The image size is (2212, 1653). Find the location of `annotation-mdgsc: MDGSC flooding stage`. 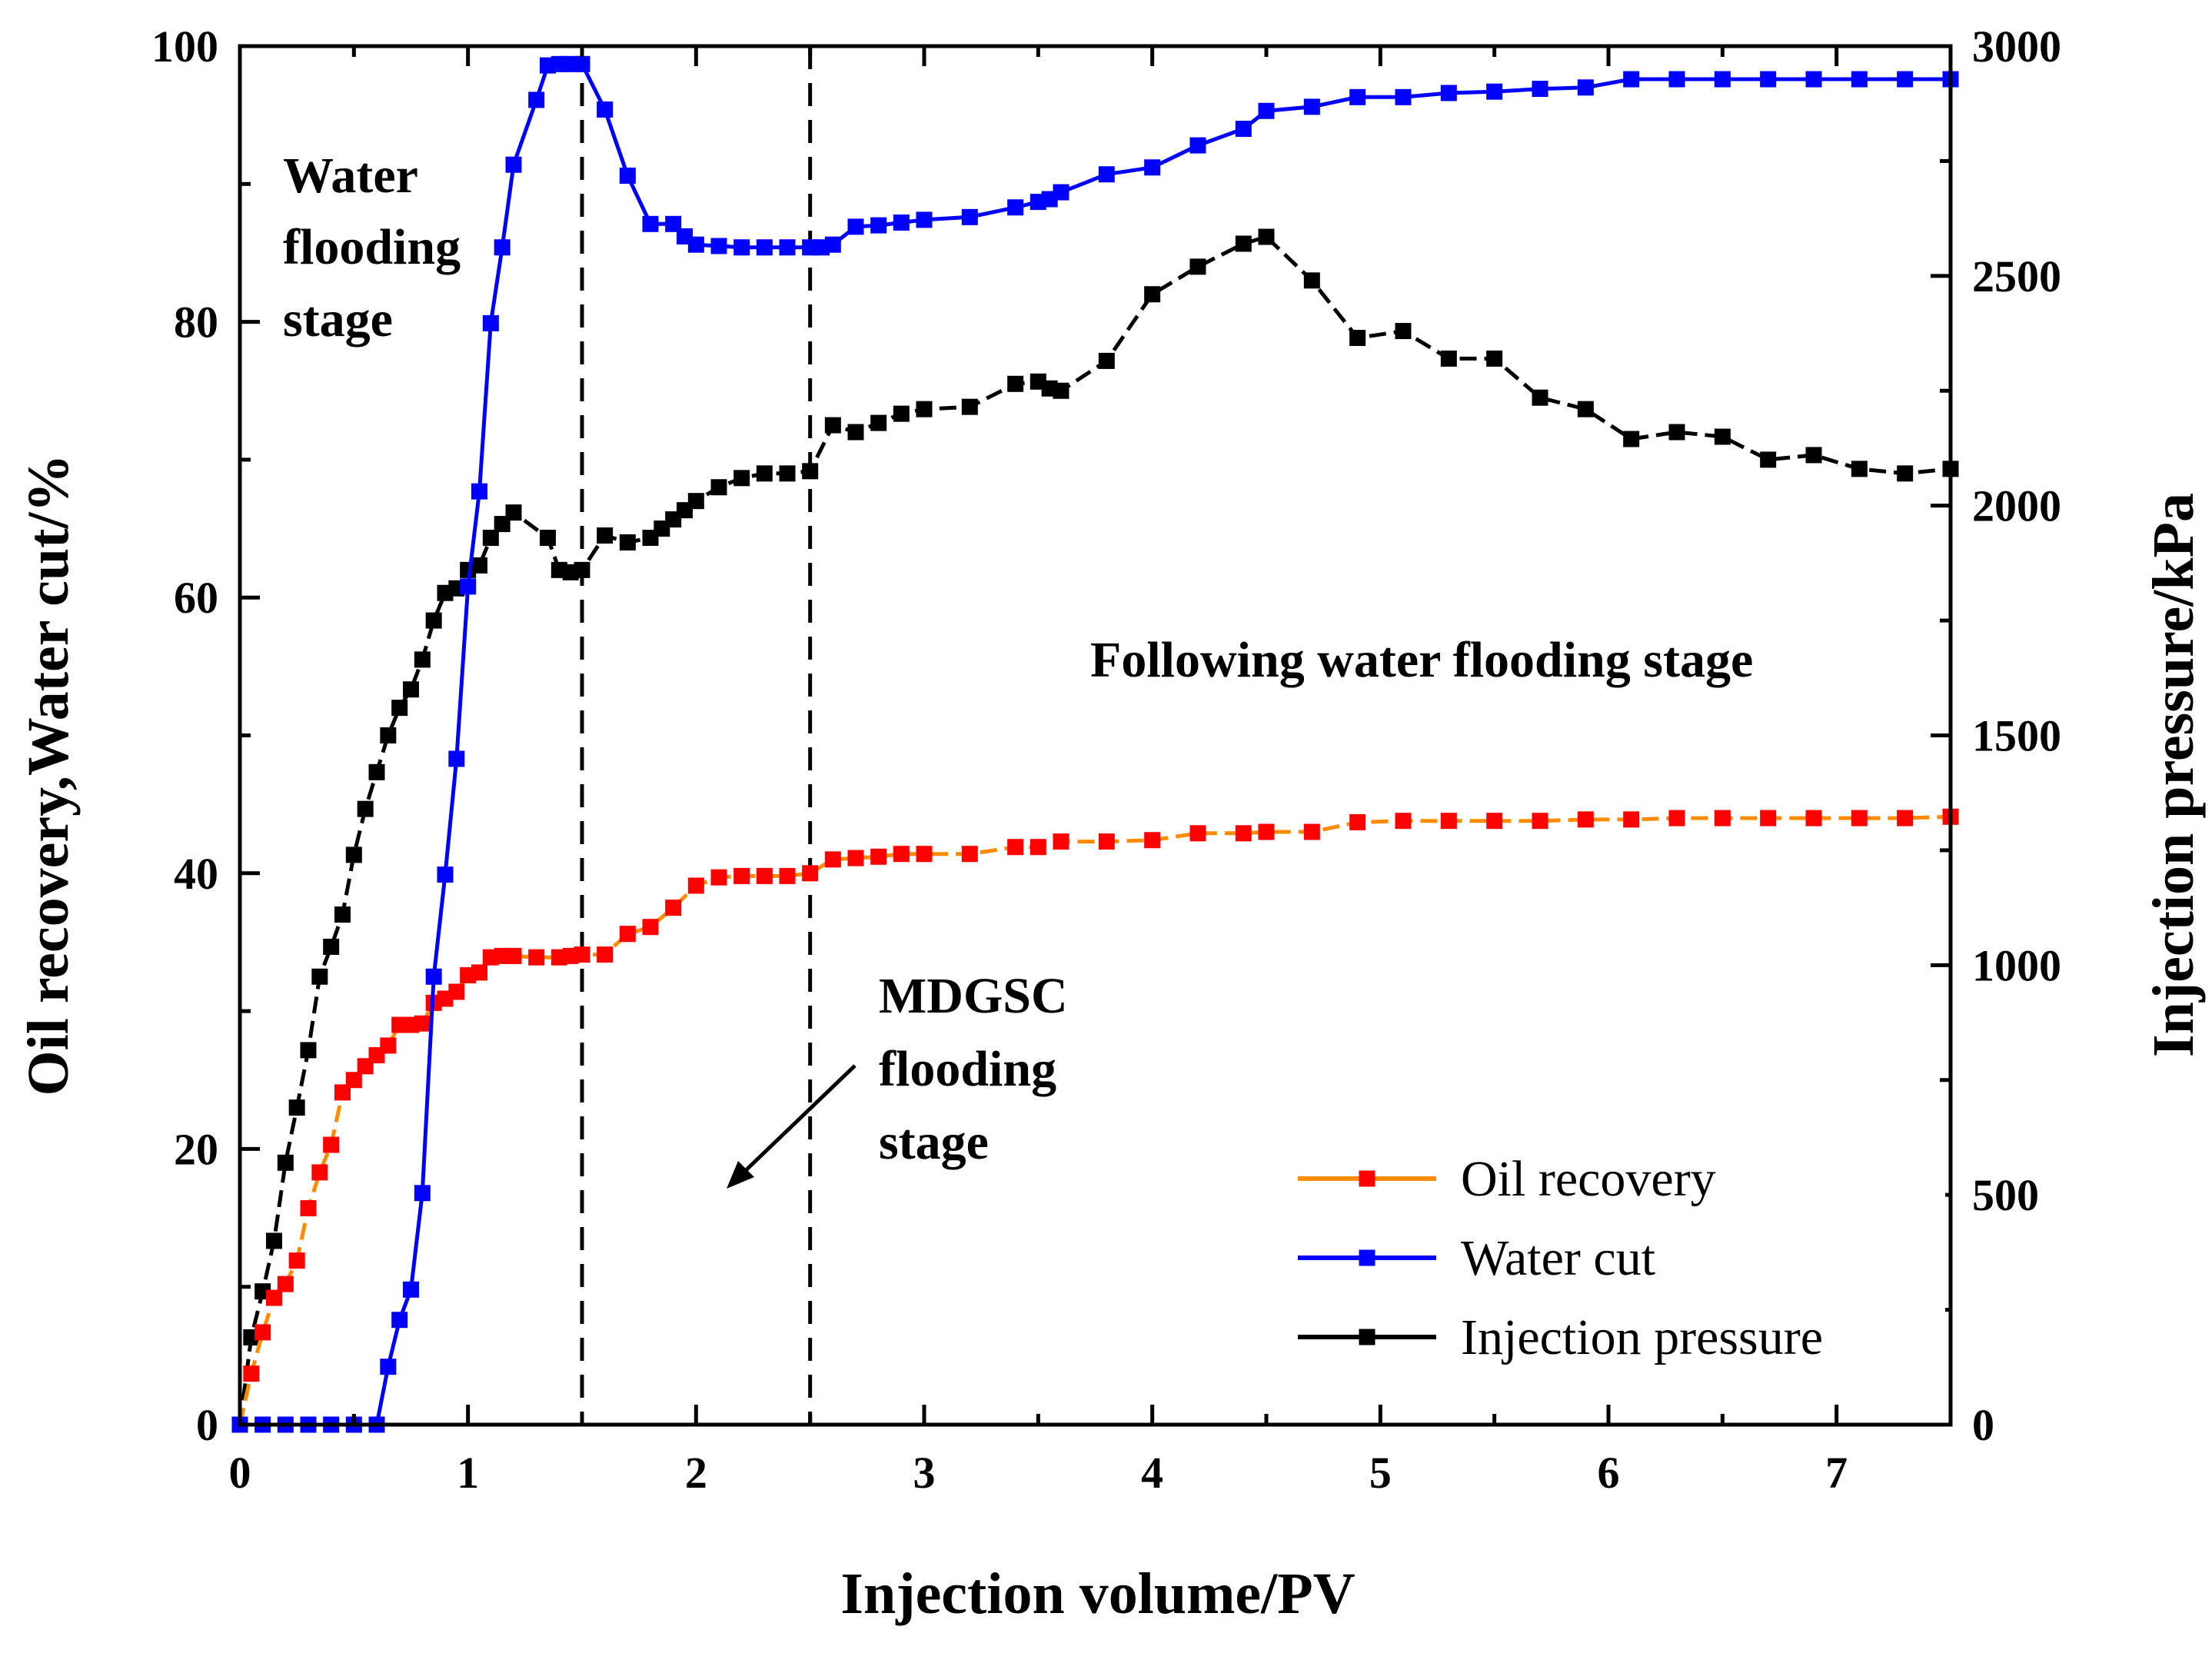

annotation-mdgsc: MDGSC flooding stage is located at coordinates (973, 1069).